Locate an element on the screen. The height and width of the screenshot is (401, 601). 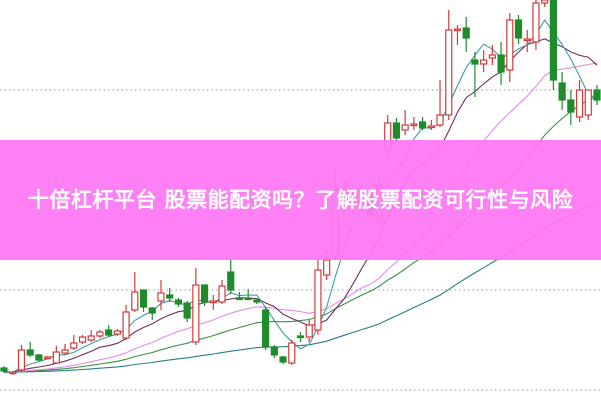
article-title: 十倍杠杆平台 股票能配资吗？了解股票配资可行性与风险 is located at coordinates (300, 200).